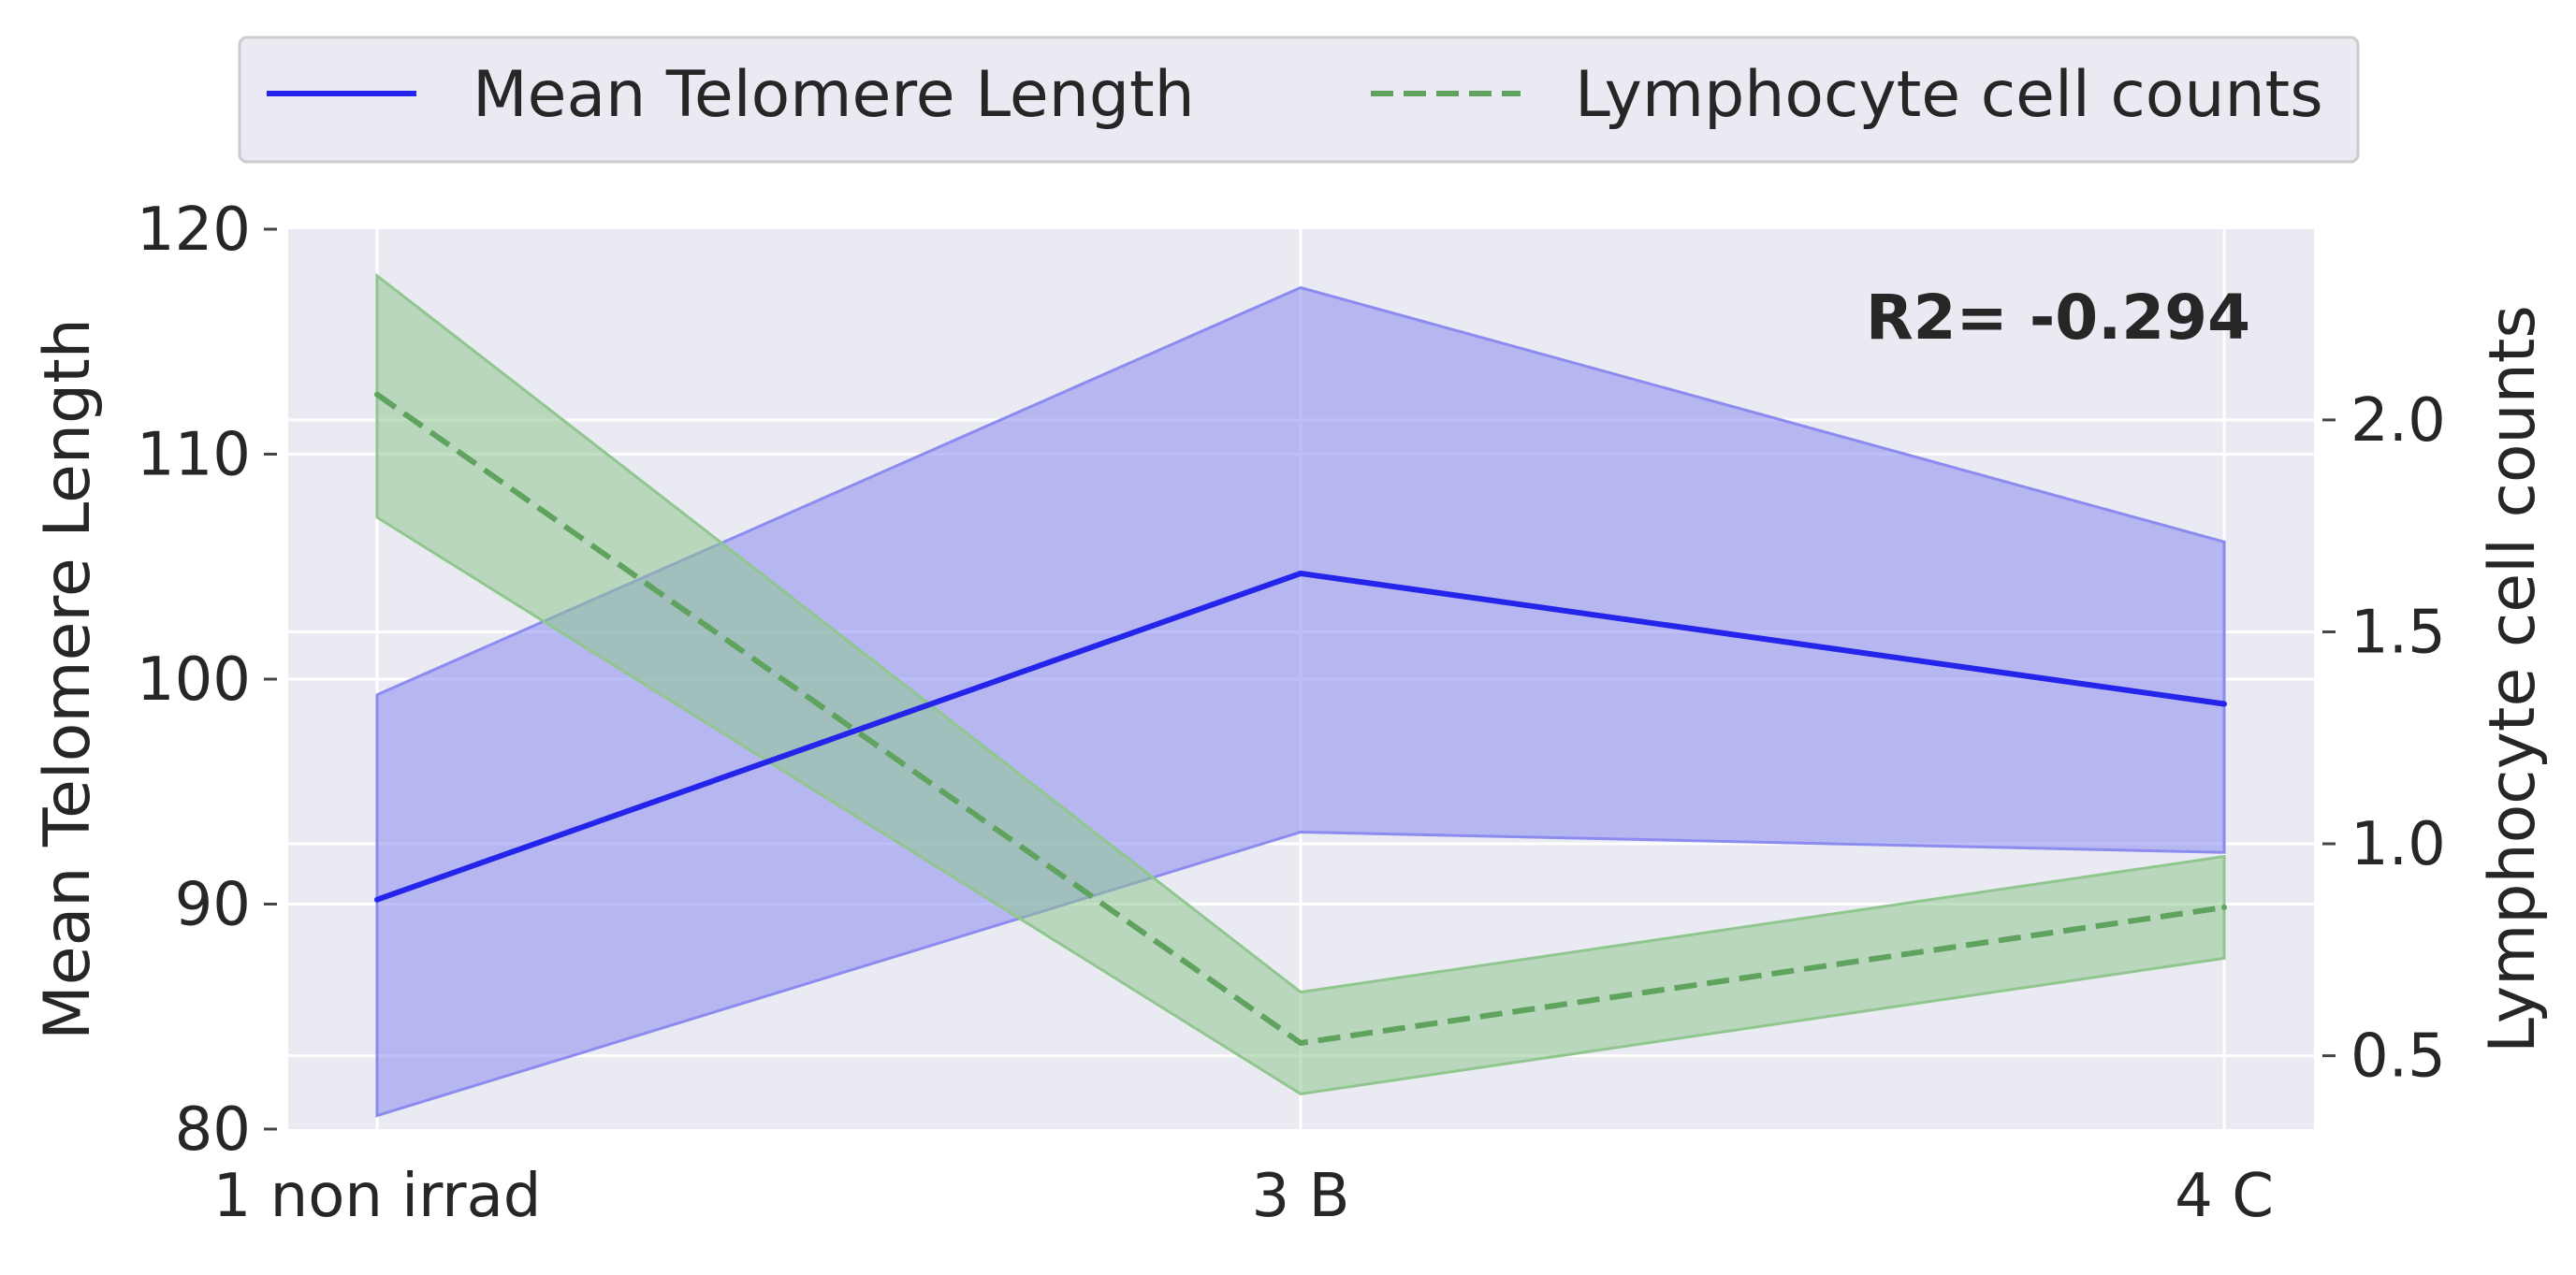 The image size is (2576, 1275). I want to click on y-left-tick-label: 100, so click(194, 680).